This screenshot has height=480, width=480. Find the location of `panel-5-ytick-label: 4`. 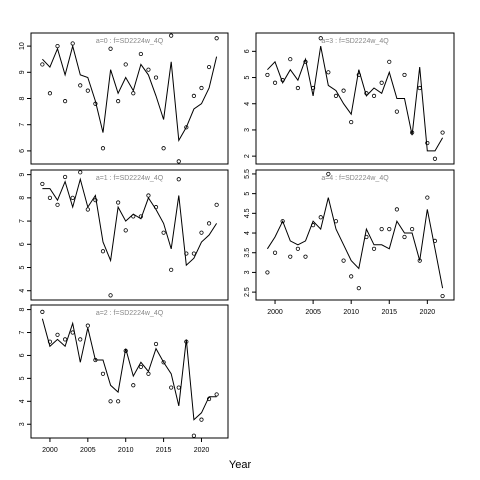

panel-5-ytick-label: 4 is located at coordinates (22, 401).